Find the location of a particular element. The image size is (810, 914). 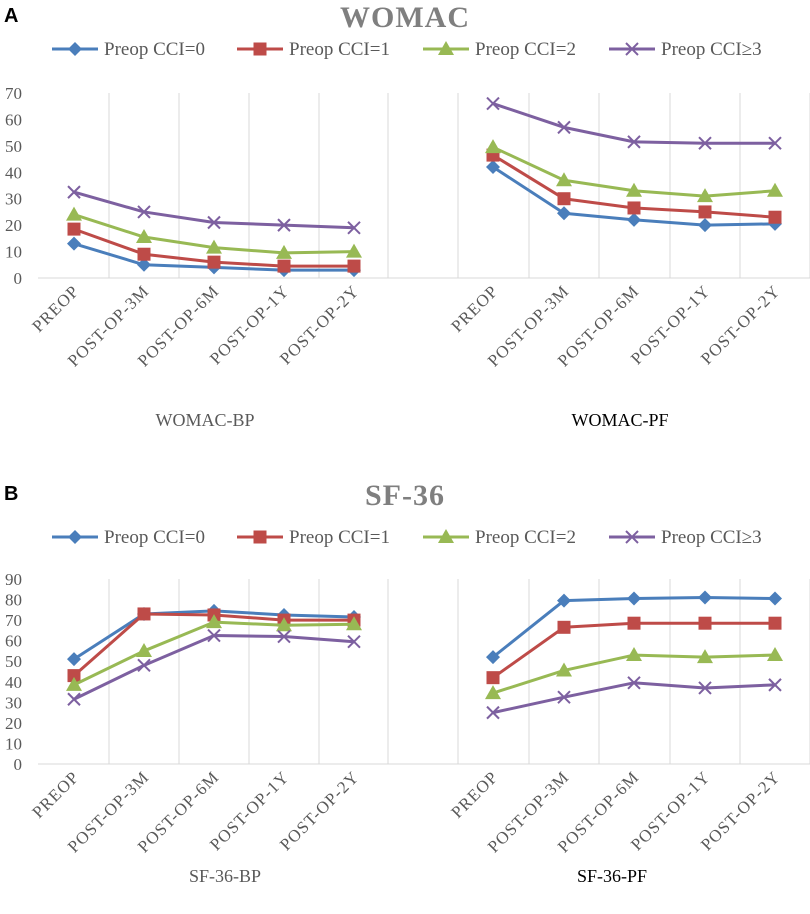

y-tick-label: 20 is located at coordinates (13, 225).